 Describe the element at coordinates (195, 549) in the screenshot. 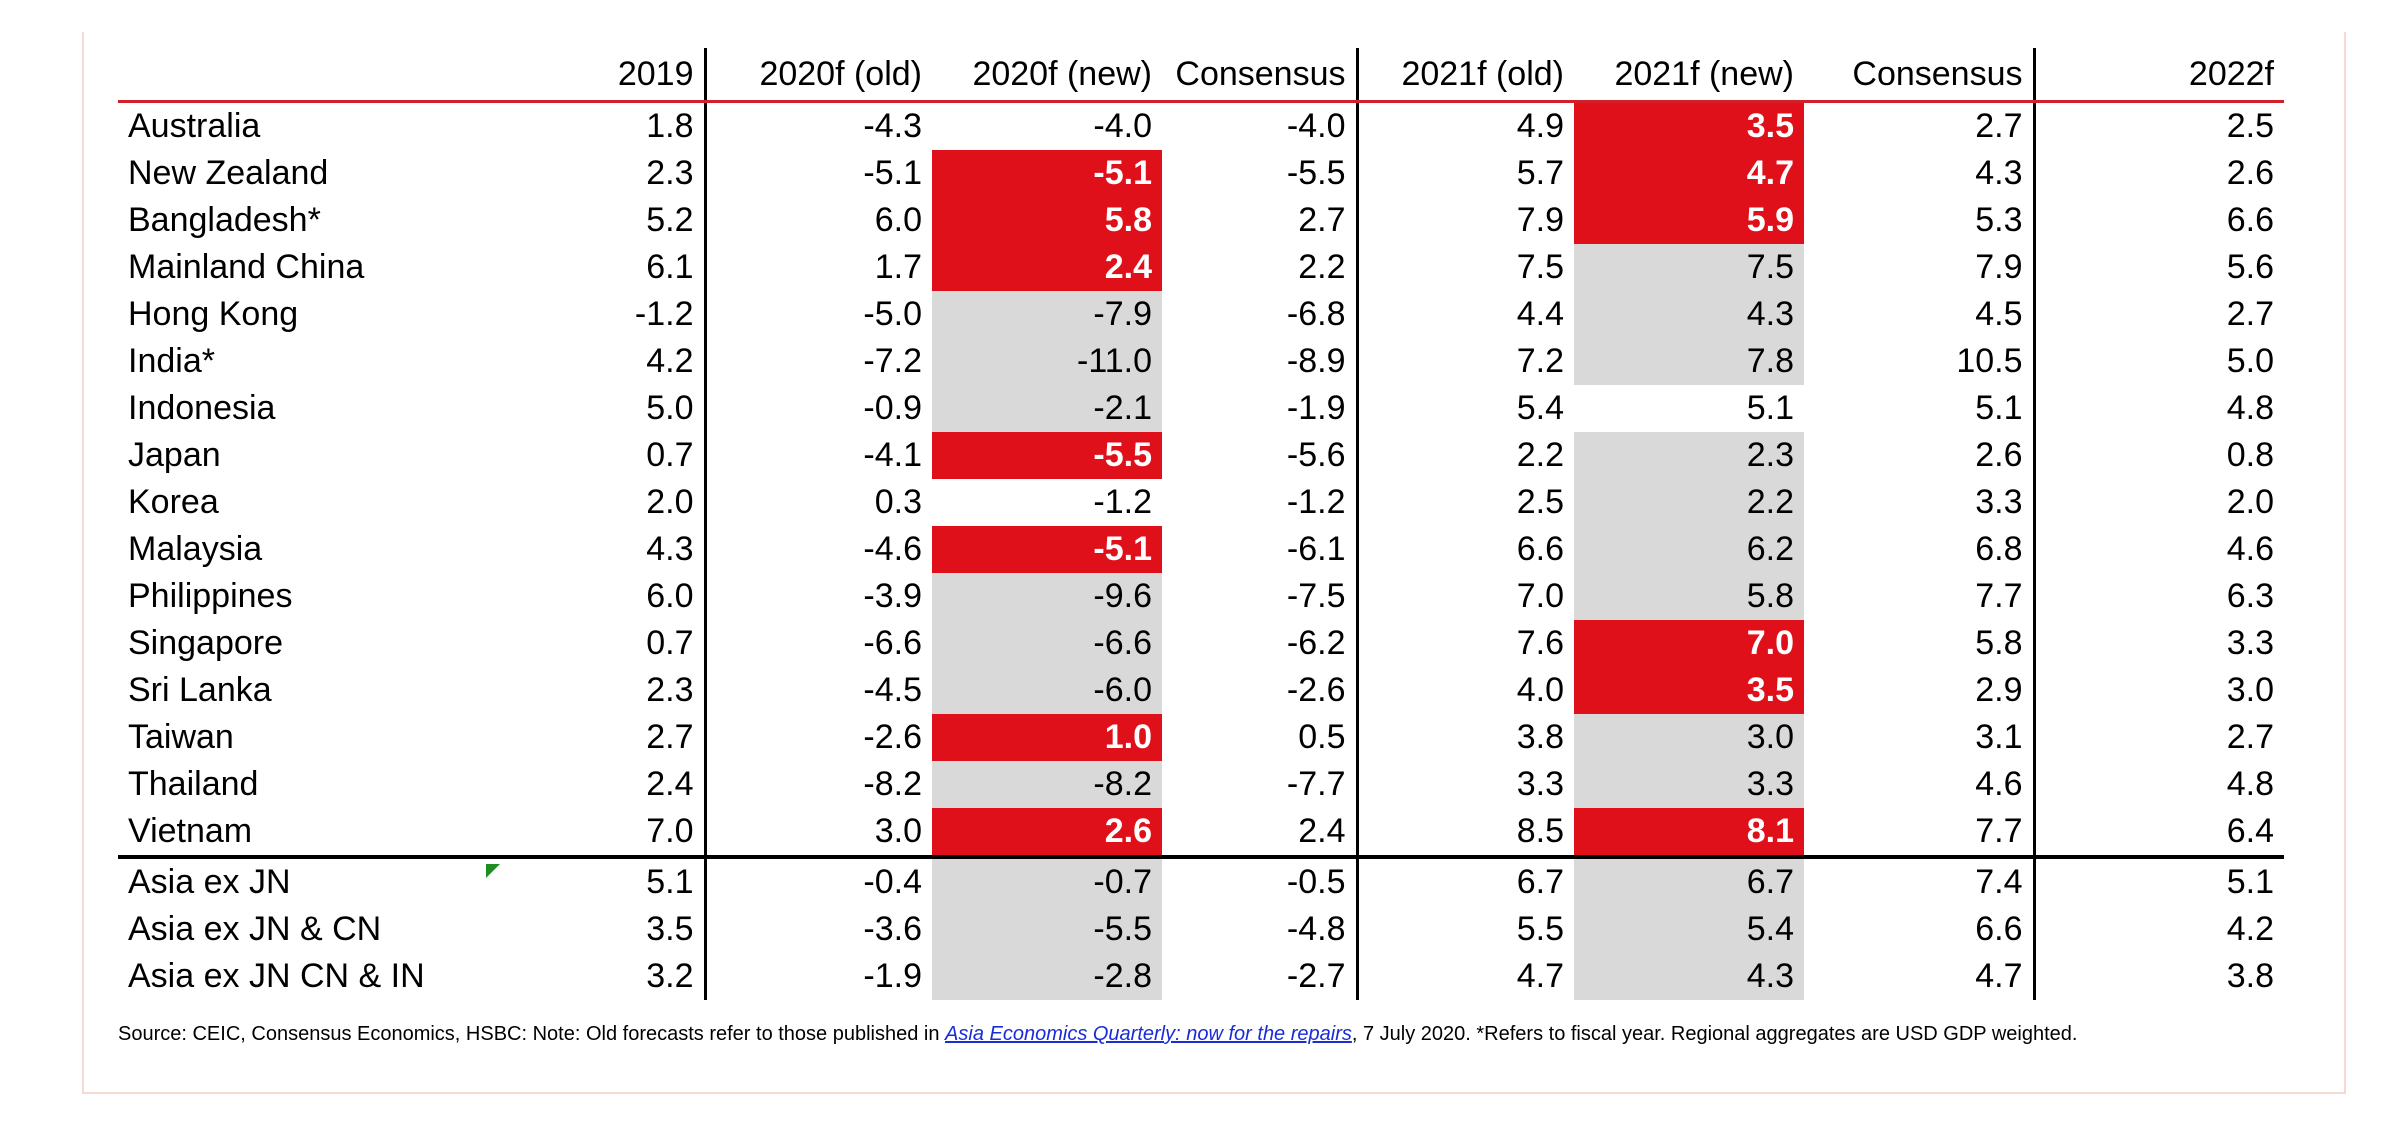

I see `row-label: Malaysia` at that location.